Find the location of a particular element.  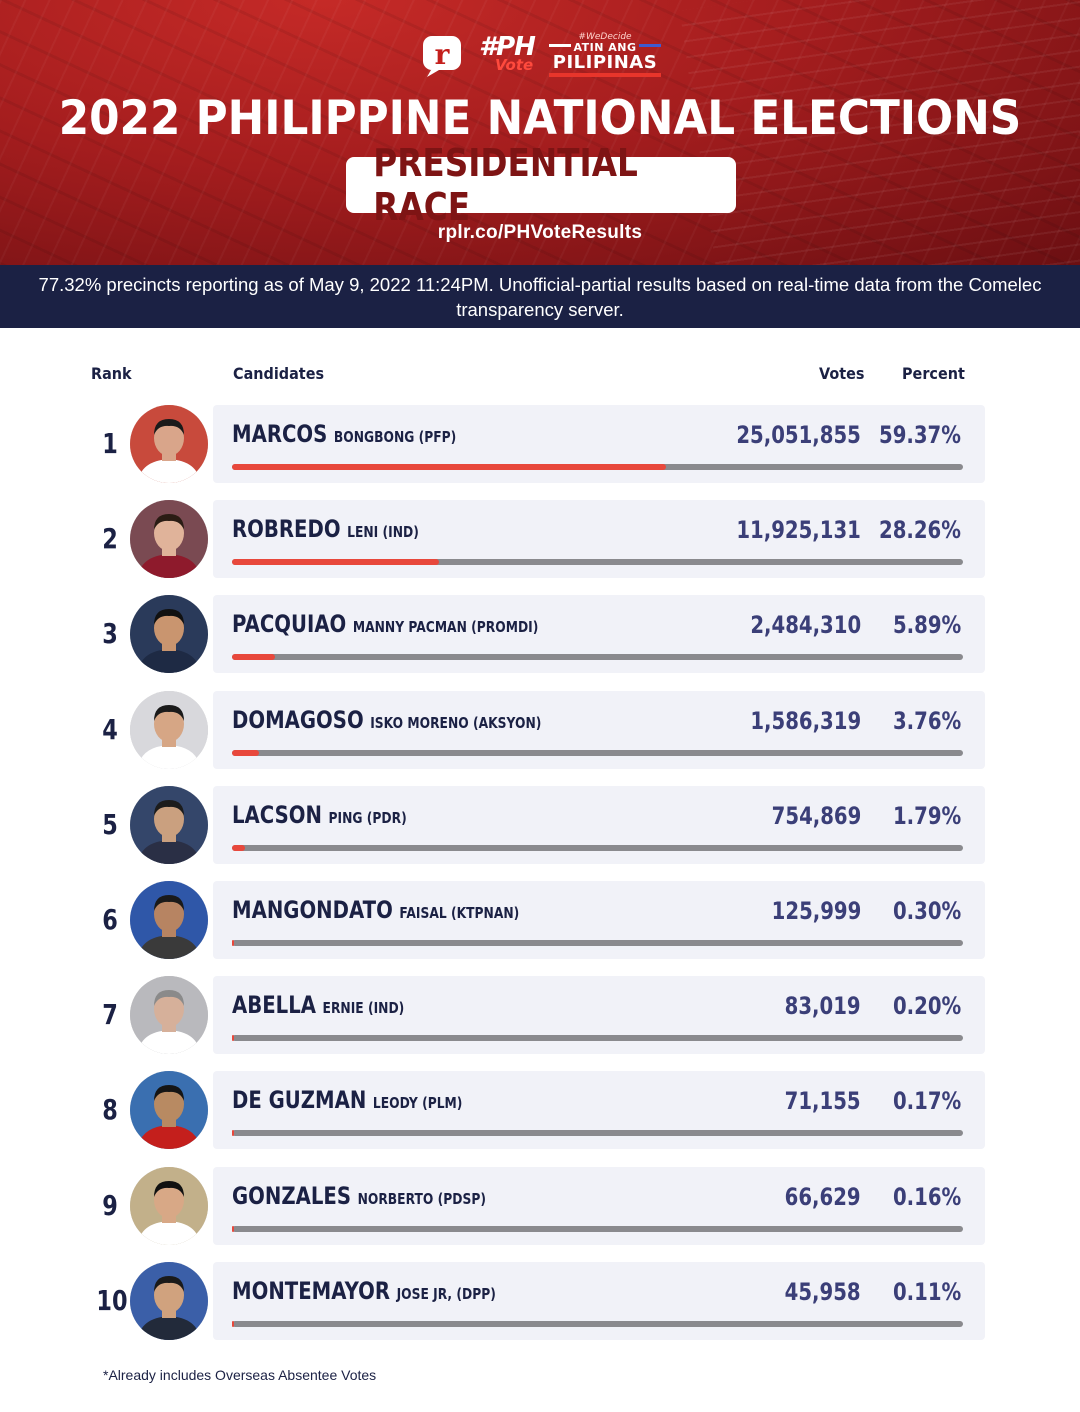

table-row: 1 MARCOS BONGBONG (PFP) 25,051,855 59.37% is located at coordinates (539, 444).